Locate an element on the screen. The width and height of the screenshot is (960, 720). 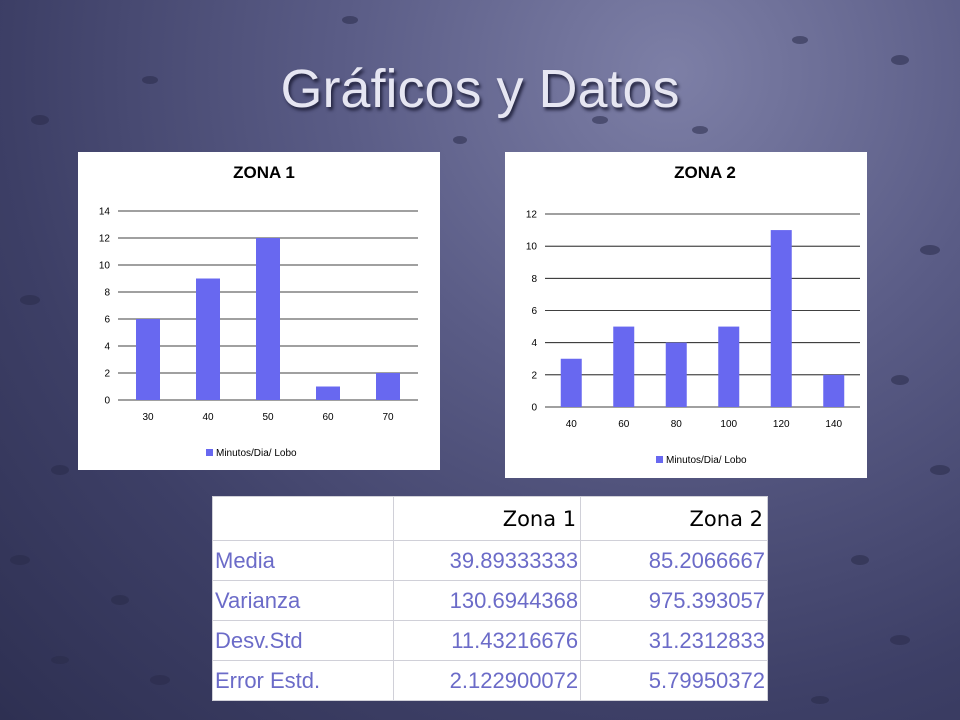
table-header-cell is located at coordinates (303, 518).